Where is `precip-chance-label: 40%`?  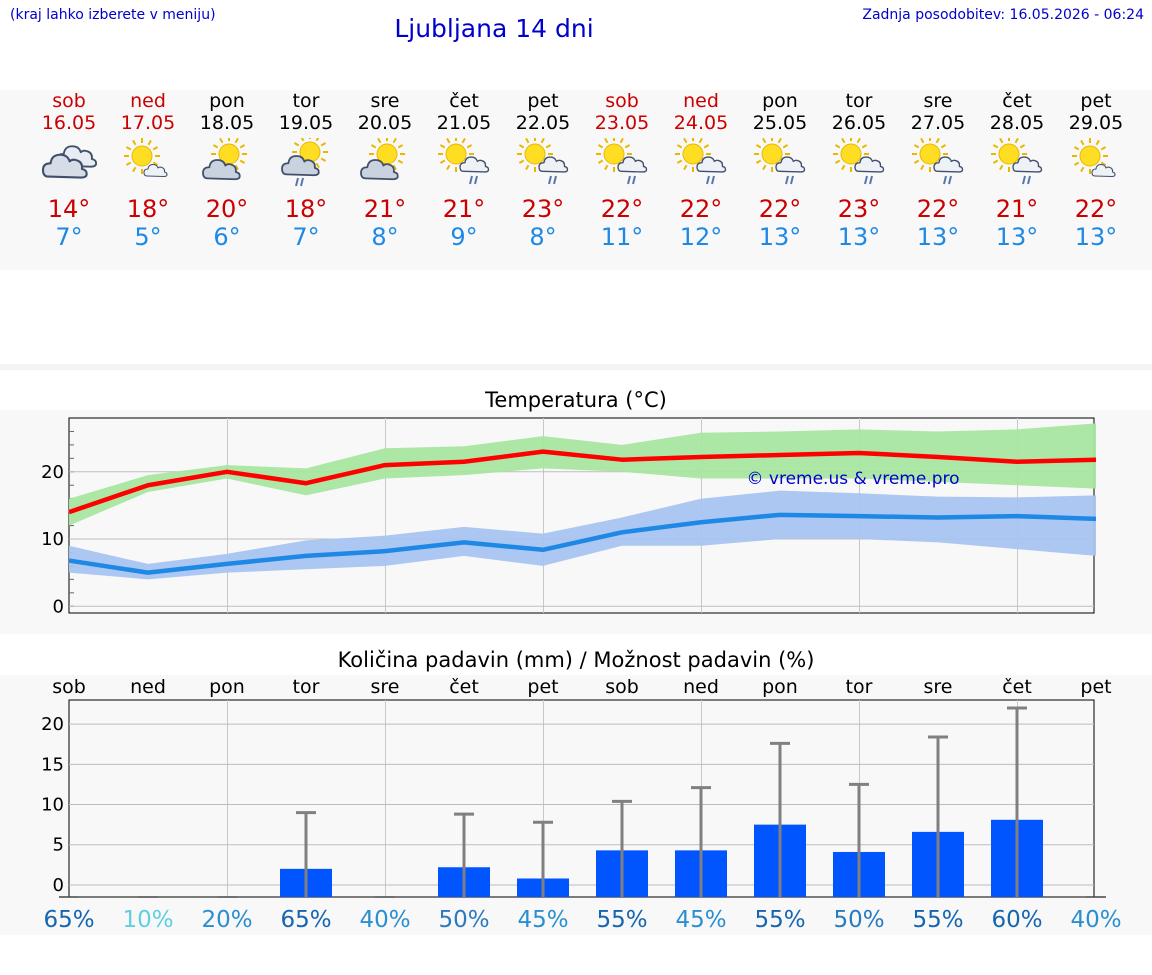
precip-chance-label: 40% is located at coordinates (384, 920).